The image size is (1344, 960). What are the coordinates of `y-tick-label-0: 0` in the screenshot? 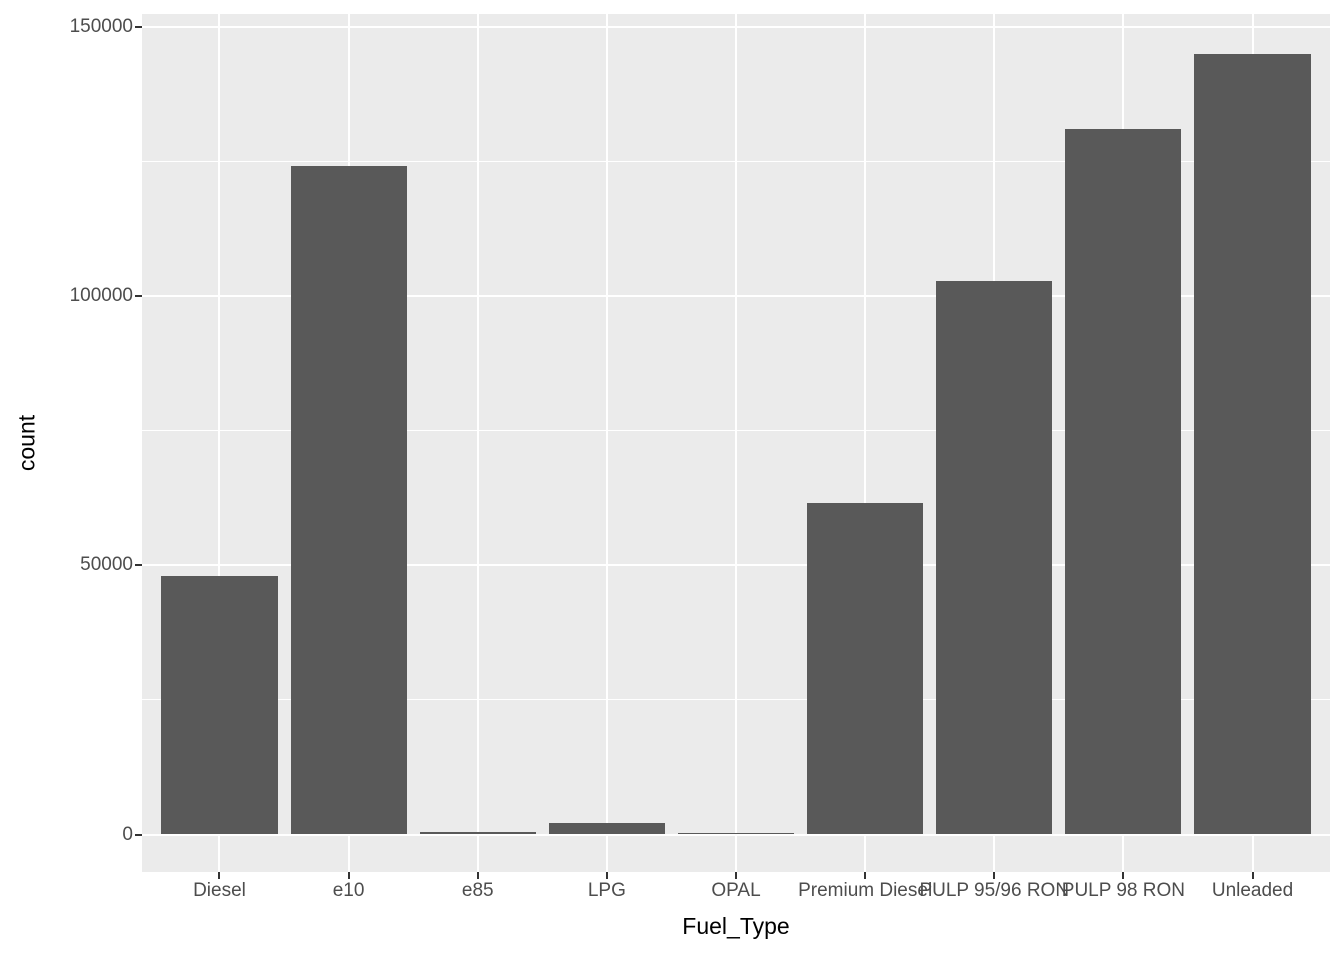 It's located at (127, 834).